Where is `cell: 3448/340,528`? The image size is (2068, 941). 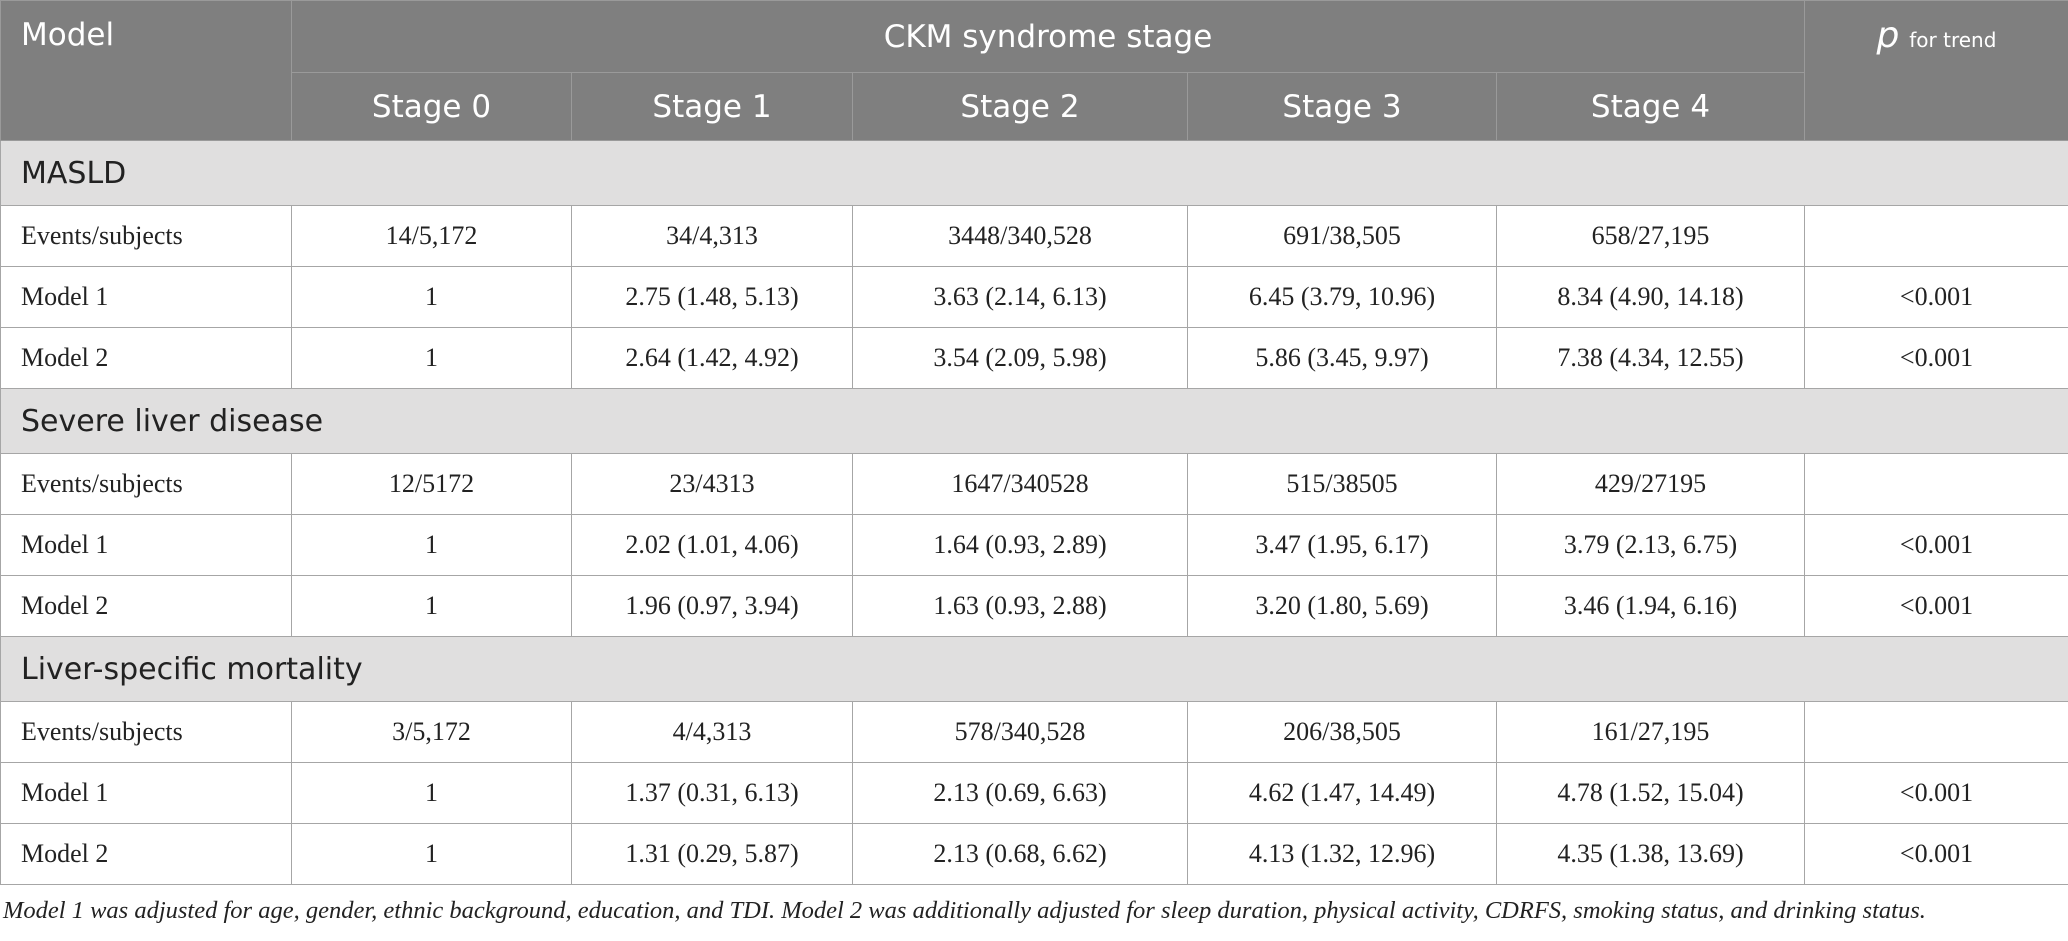
cell: 3448/340,528 is located at coordinates (1020, 236).